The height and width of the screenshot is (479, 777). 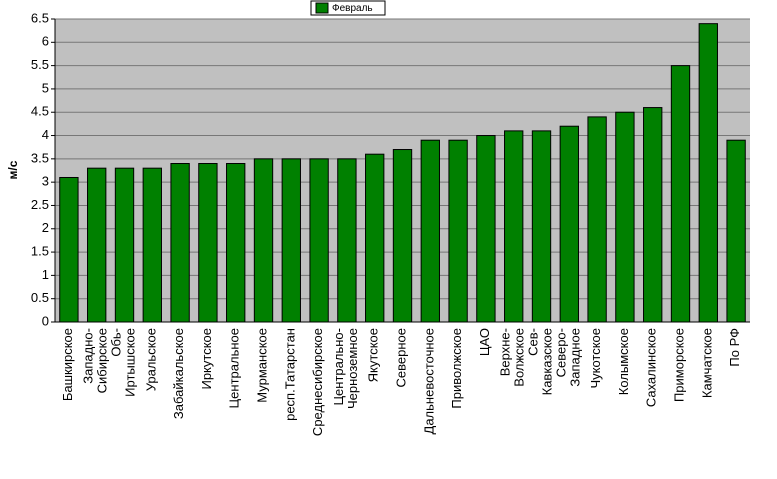 I want to click on x-tick-label: Якутское, so click(x=373, y=355).